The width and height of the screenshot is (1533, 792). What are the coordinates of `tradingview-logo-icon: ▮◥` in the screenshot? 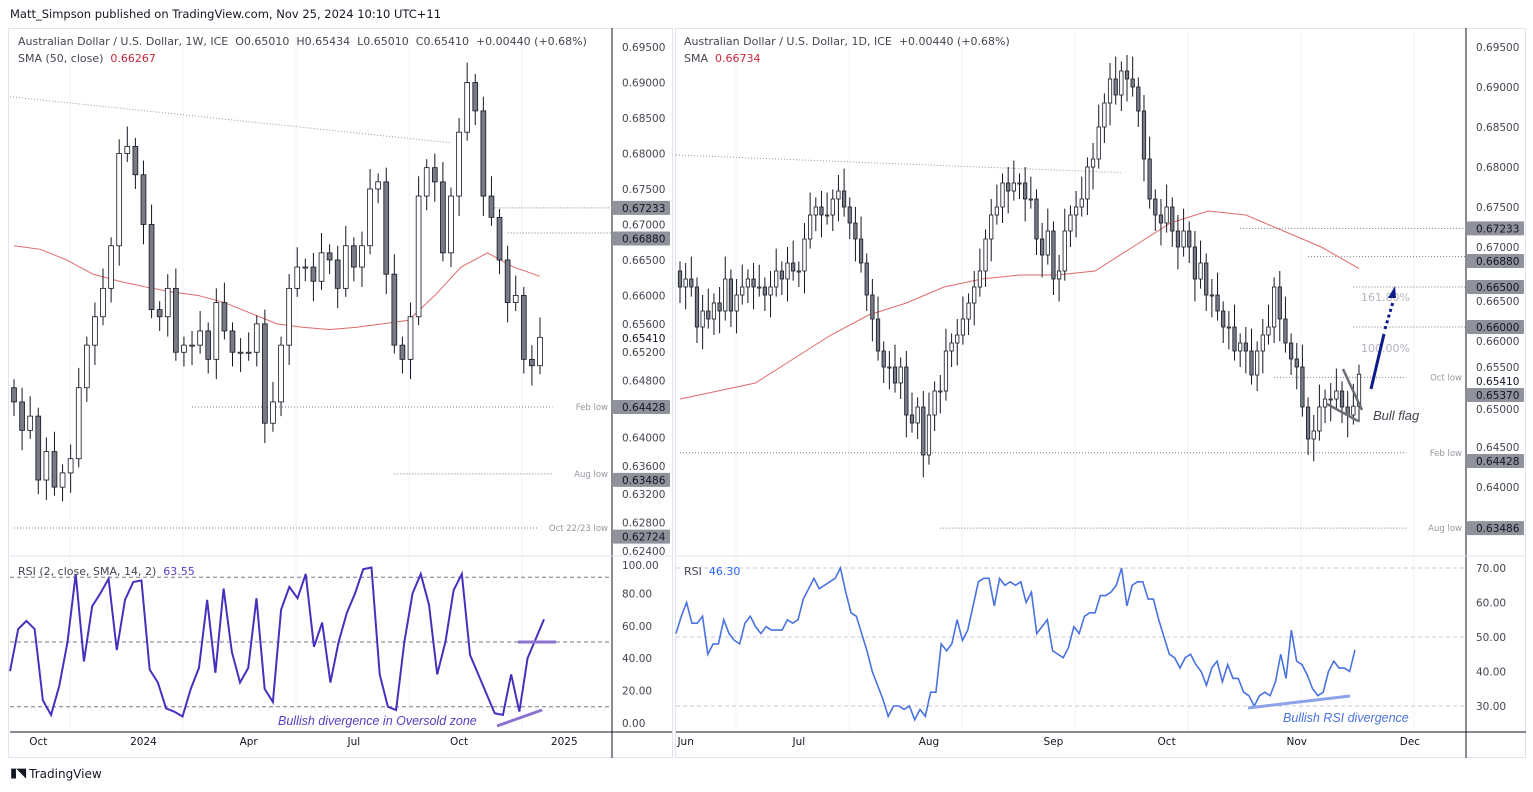 It's located at (18, 773).